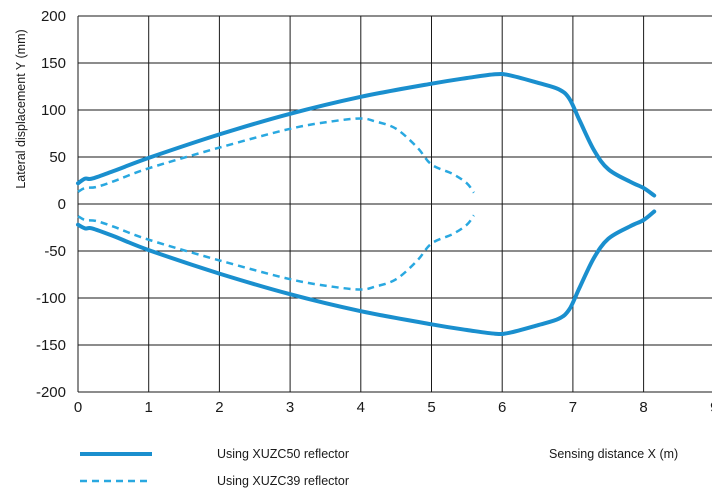  Describe the element at coordinates (62, 204) in the screenshot. I see `y-tick-label: 0` at that location.